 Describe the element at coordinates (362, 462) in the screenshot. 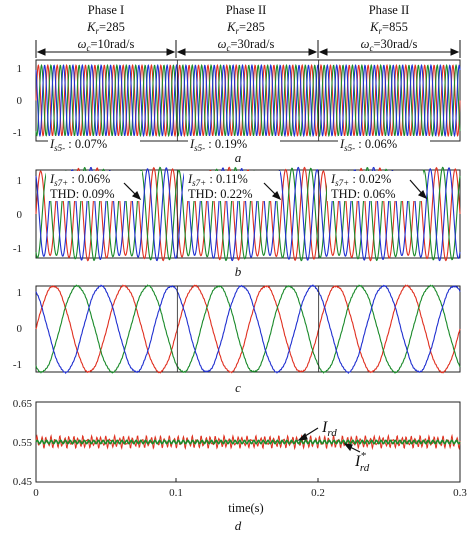

I see `ird-ref-label: I* rd` at that location.